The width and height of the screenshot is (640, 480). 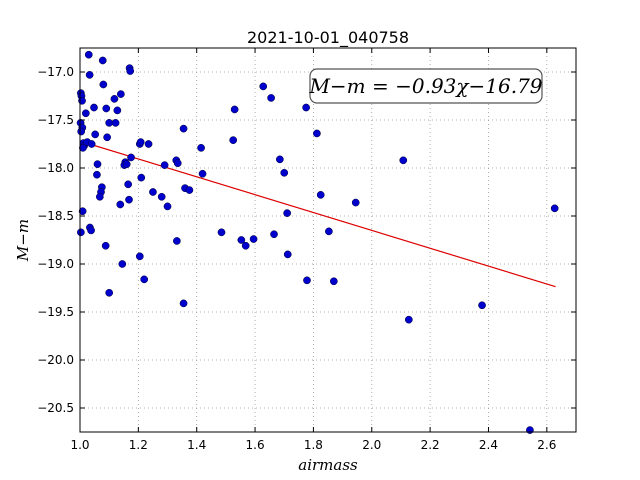 I want to click on y-tick-label: −17.0, so click(x=55, y=72).